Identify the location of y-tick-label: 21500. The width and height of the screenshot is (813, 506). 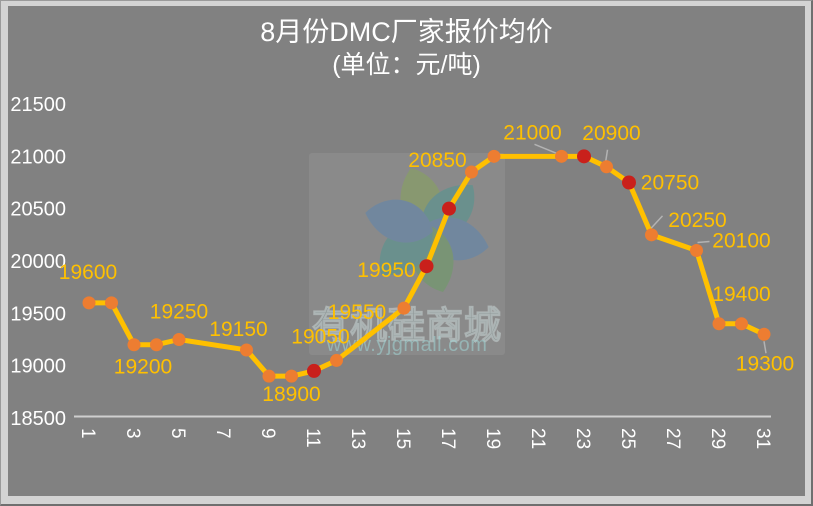
(38, 105).